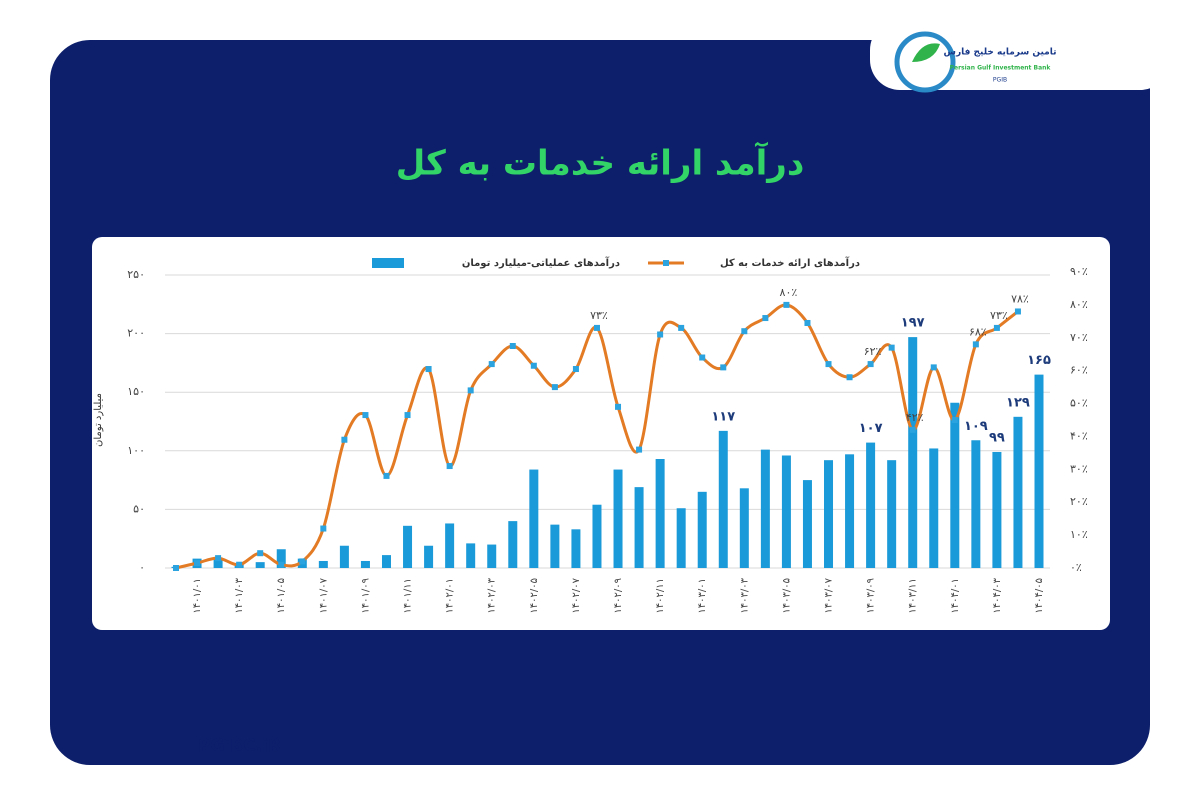 This screenshot has width=1200, height=804. Describe the element at coordinates (492, 595) in the screenshot. I see `x-tick-label: ۱۴۰۲/۰۳` at that location.